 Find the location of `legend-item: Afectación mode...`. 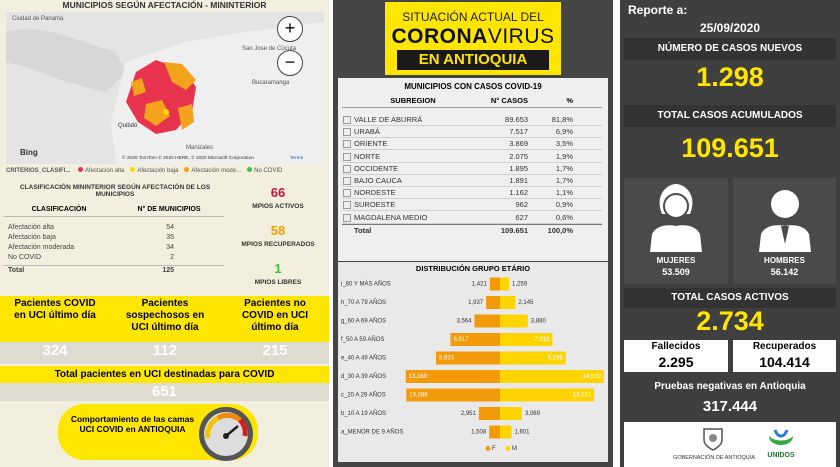

legend-item: Afectación mode... is located at coordinates (213, 170).